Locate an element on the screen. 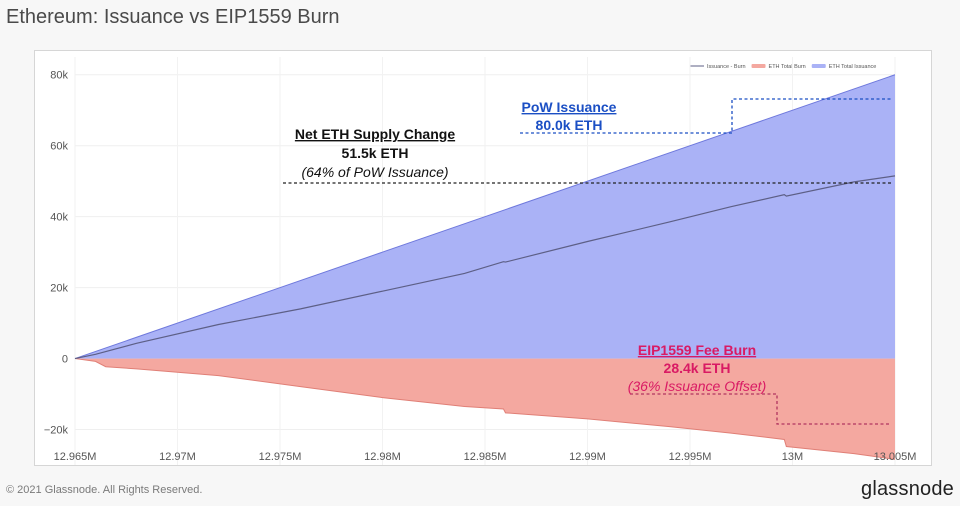  legend-label: ETH Total Issuance is located at coordinates (853, 67).